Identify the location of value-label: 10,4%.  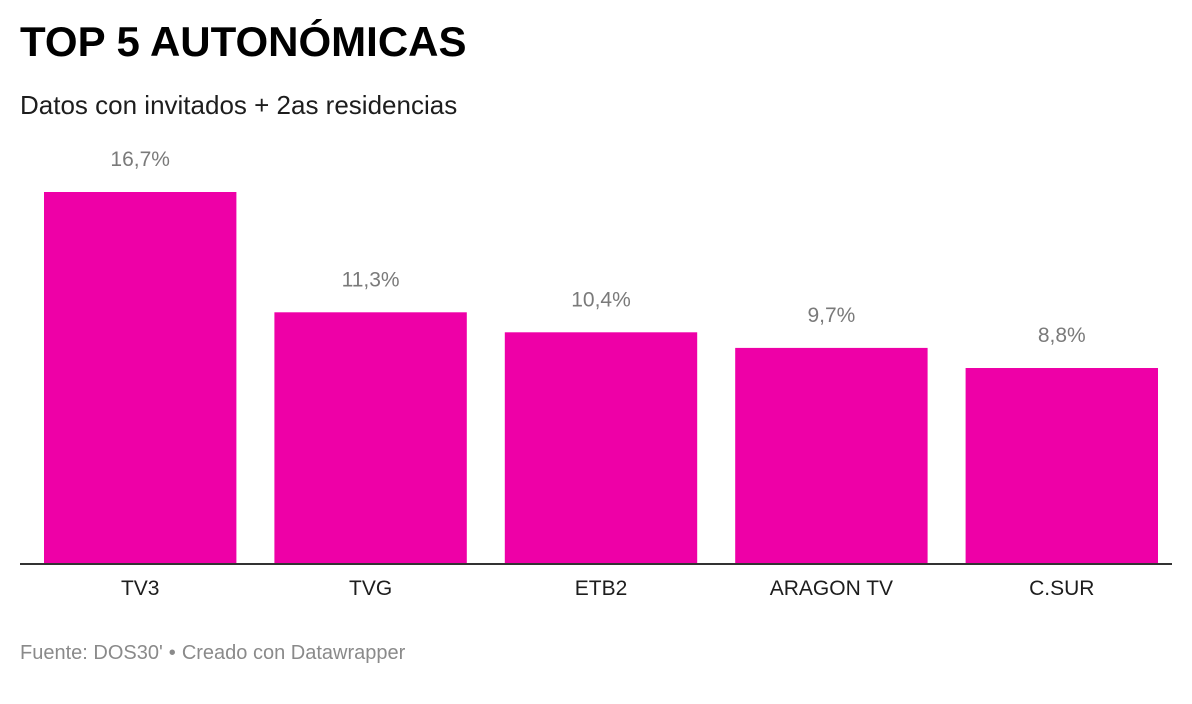
(601, 299).